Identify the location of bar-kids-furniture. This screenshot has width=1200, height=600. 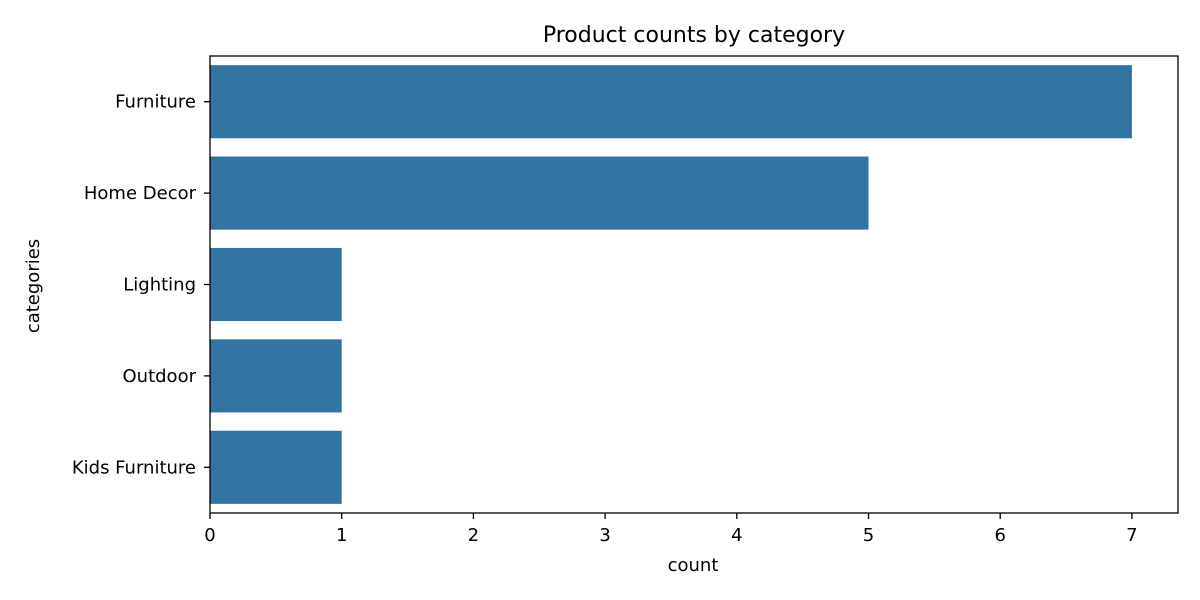
(276, 467).